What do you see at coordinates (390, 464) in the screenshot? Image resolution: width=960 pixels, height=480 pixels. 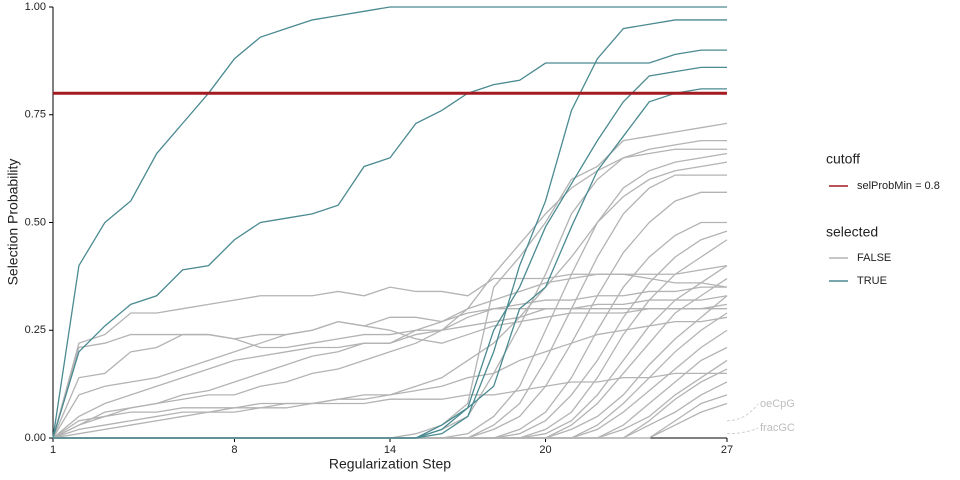 I see `x-axis-title: Regularization Step` at bounding box center [390, 464].